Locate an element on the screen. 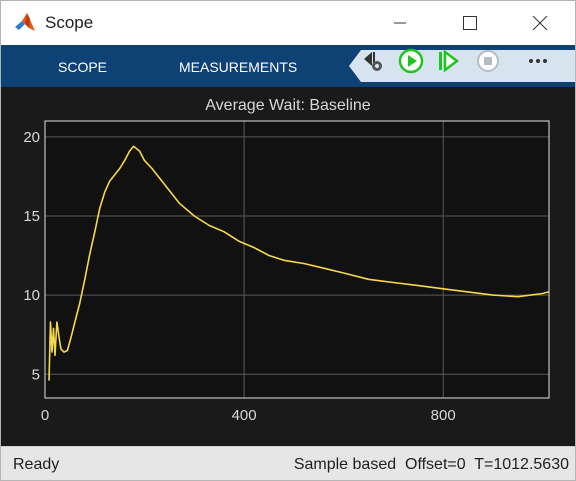 Image resolution: width=576 pixels, height=481 pixels. close-button is located at coordinates (540, 23).